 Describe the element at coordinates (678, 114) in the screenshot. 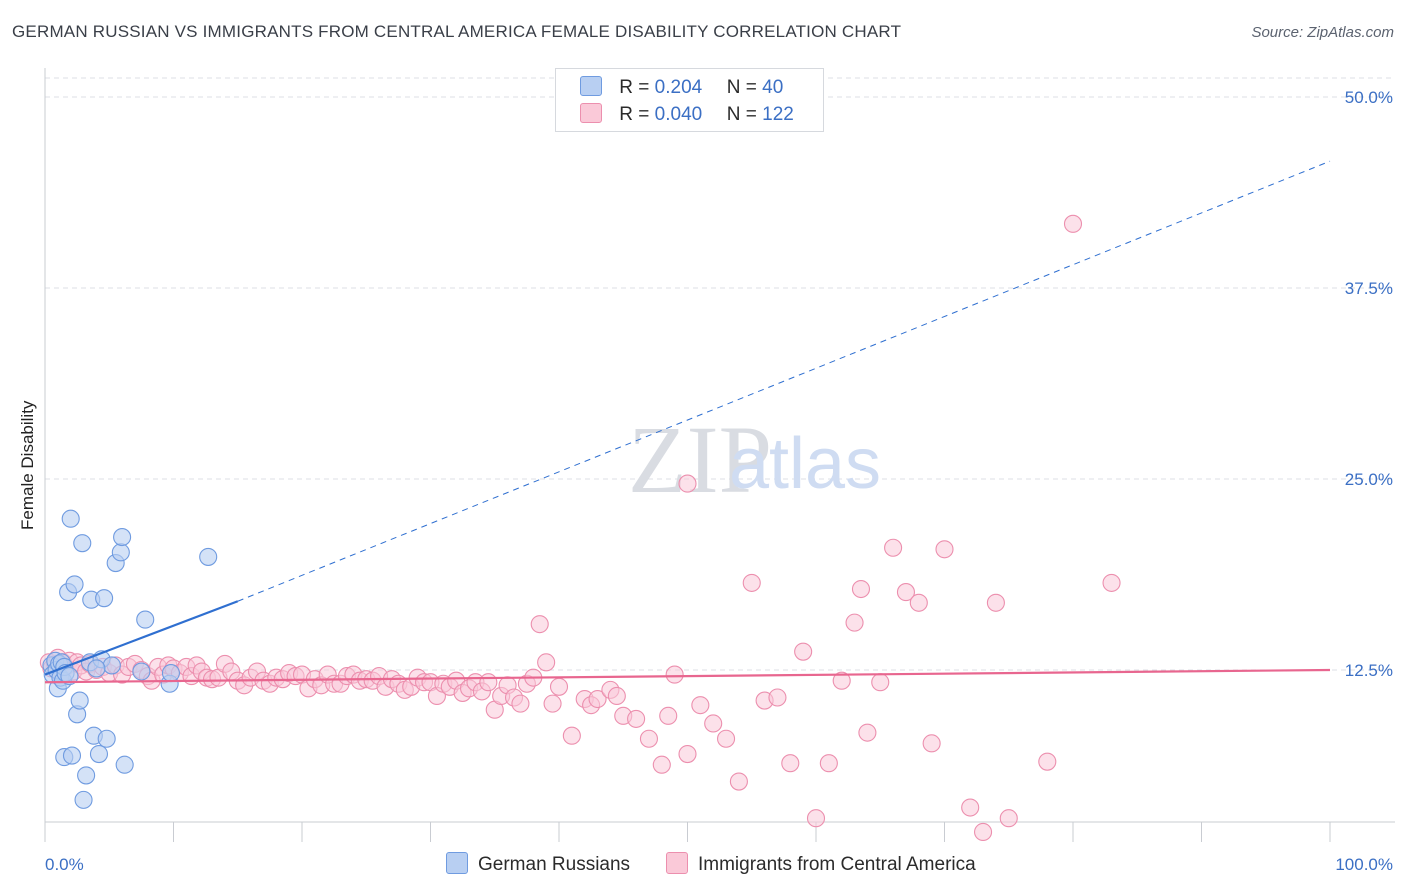

I see `legend-r-value: 0.040` at that location.